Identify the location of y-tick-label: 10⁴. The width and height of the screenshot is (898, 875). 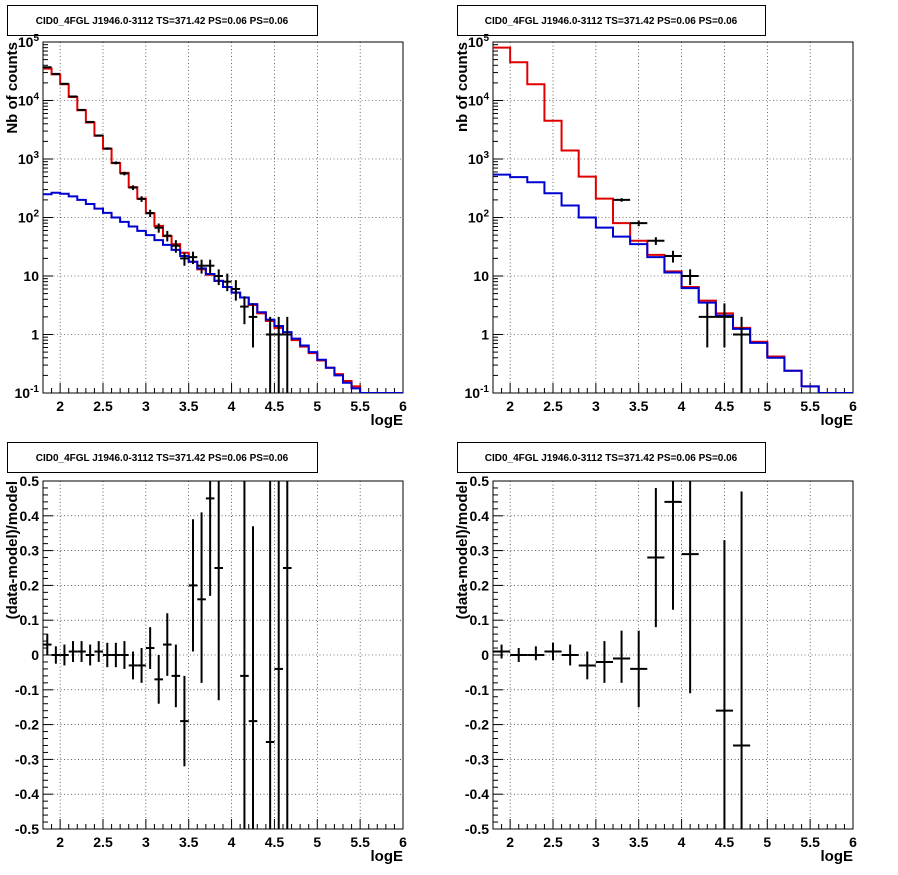
(479, 100).